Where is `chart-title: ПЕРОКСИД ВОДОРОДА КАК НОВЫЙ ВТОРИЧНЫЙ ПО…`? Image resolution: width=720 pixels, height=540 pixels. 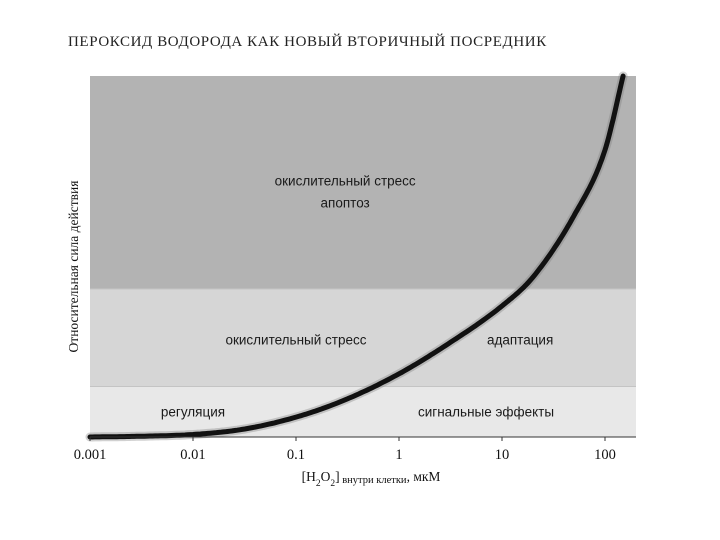 chart-title: ПЕРОКСИД ВОДОРОДА КАК НОВЫЙ ВТОРИЧНЫЙ ПО… is located at coordinates (307, 42).